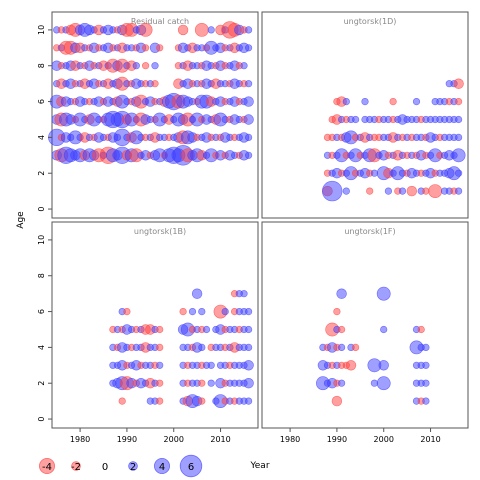 The width and height of the screenshot is (480, 480). Describe the element at coordinates (21, 220) in the screenshot. I see `y-axis-title: Age` at that location.